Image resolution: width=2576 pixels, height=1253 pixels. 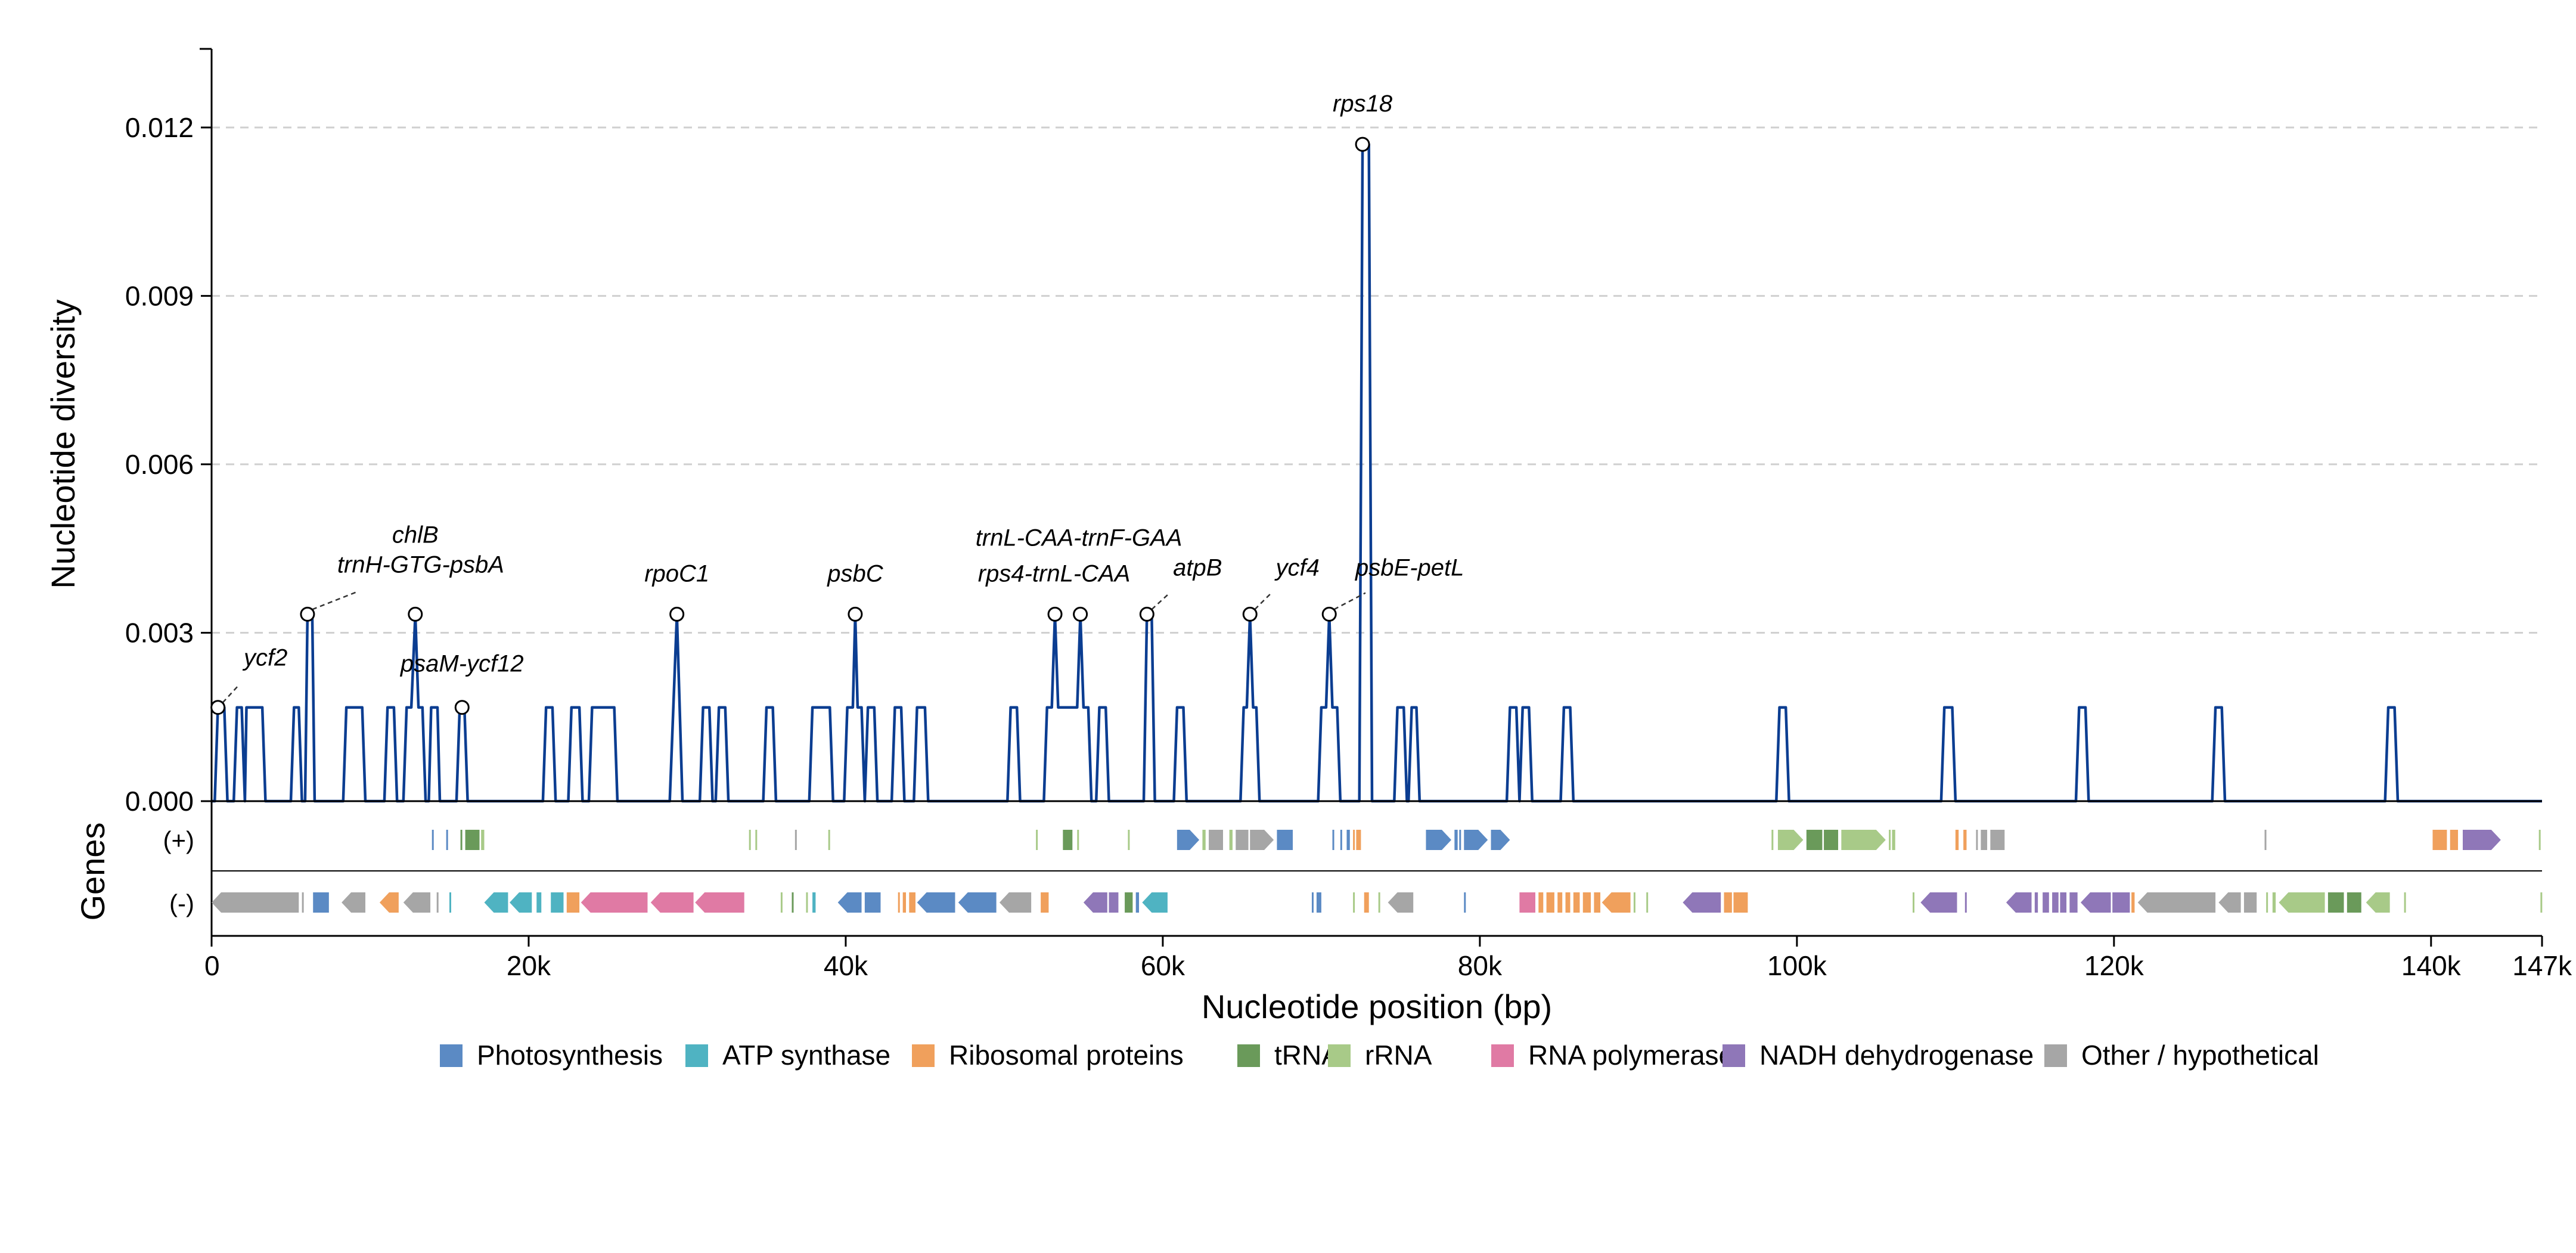 I want to click on peak-label: trnL-CAA-trnF-GAA, so click(x=1079, y=538).